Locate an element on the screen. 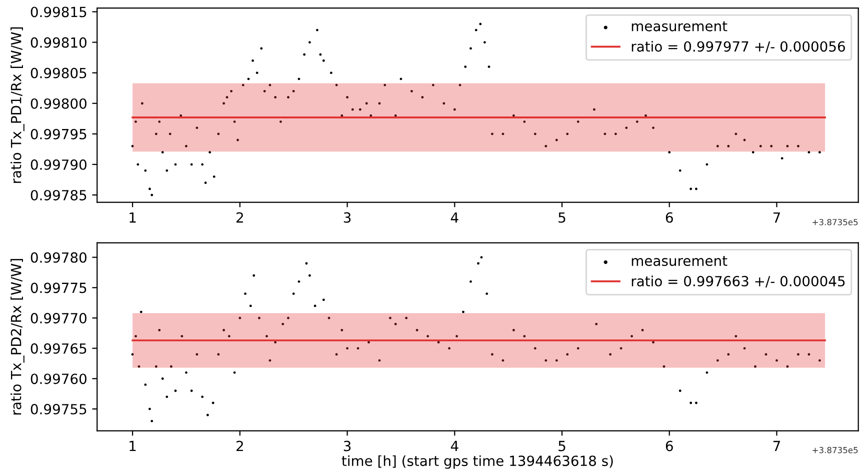  y-axis-title: ratio Tx_PD1/Rx [W/W] is located at coordinates (17, 105).